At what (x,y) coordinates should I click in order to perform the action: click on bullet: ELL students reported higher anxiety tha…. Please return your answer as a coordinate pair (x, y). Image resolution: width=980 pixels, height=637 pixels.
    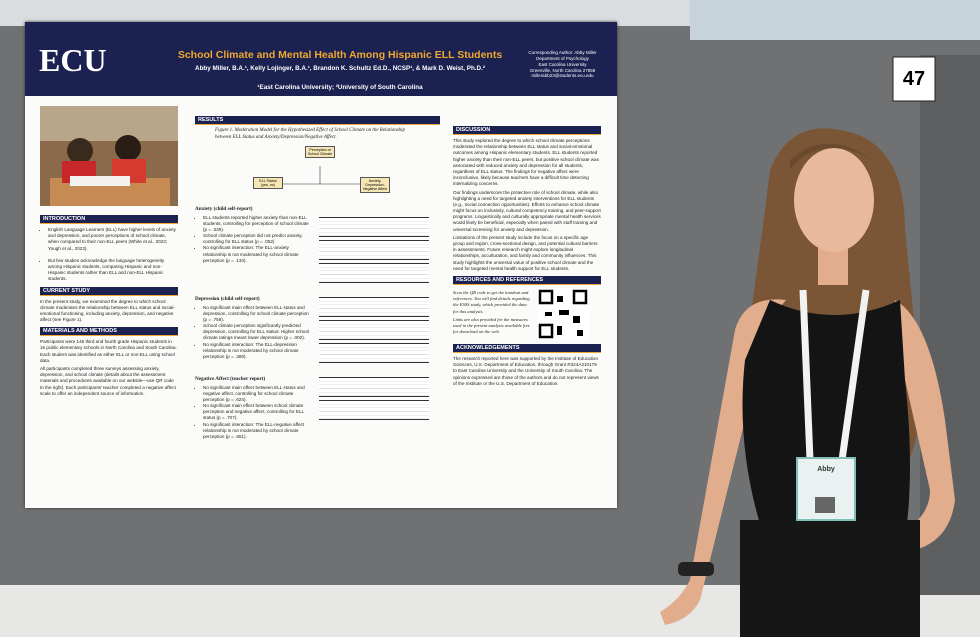
    Looking at the image, I should click on (258, 224).